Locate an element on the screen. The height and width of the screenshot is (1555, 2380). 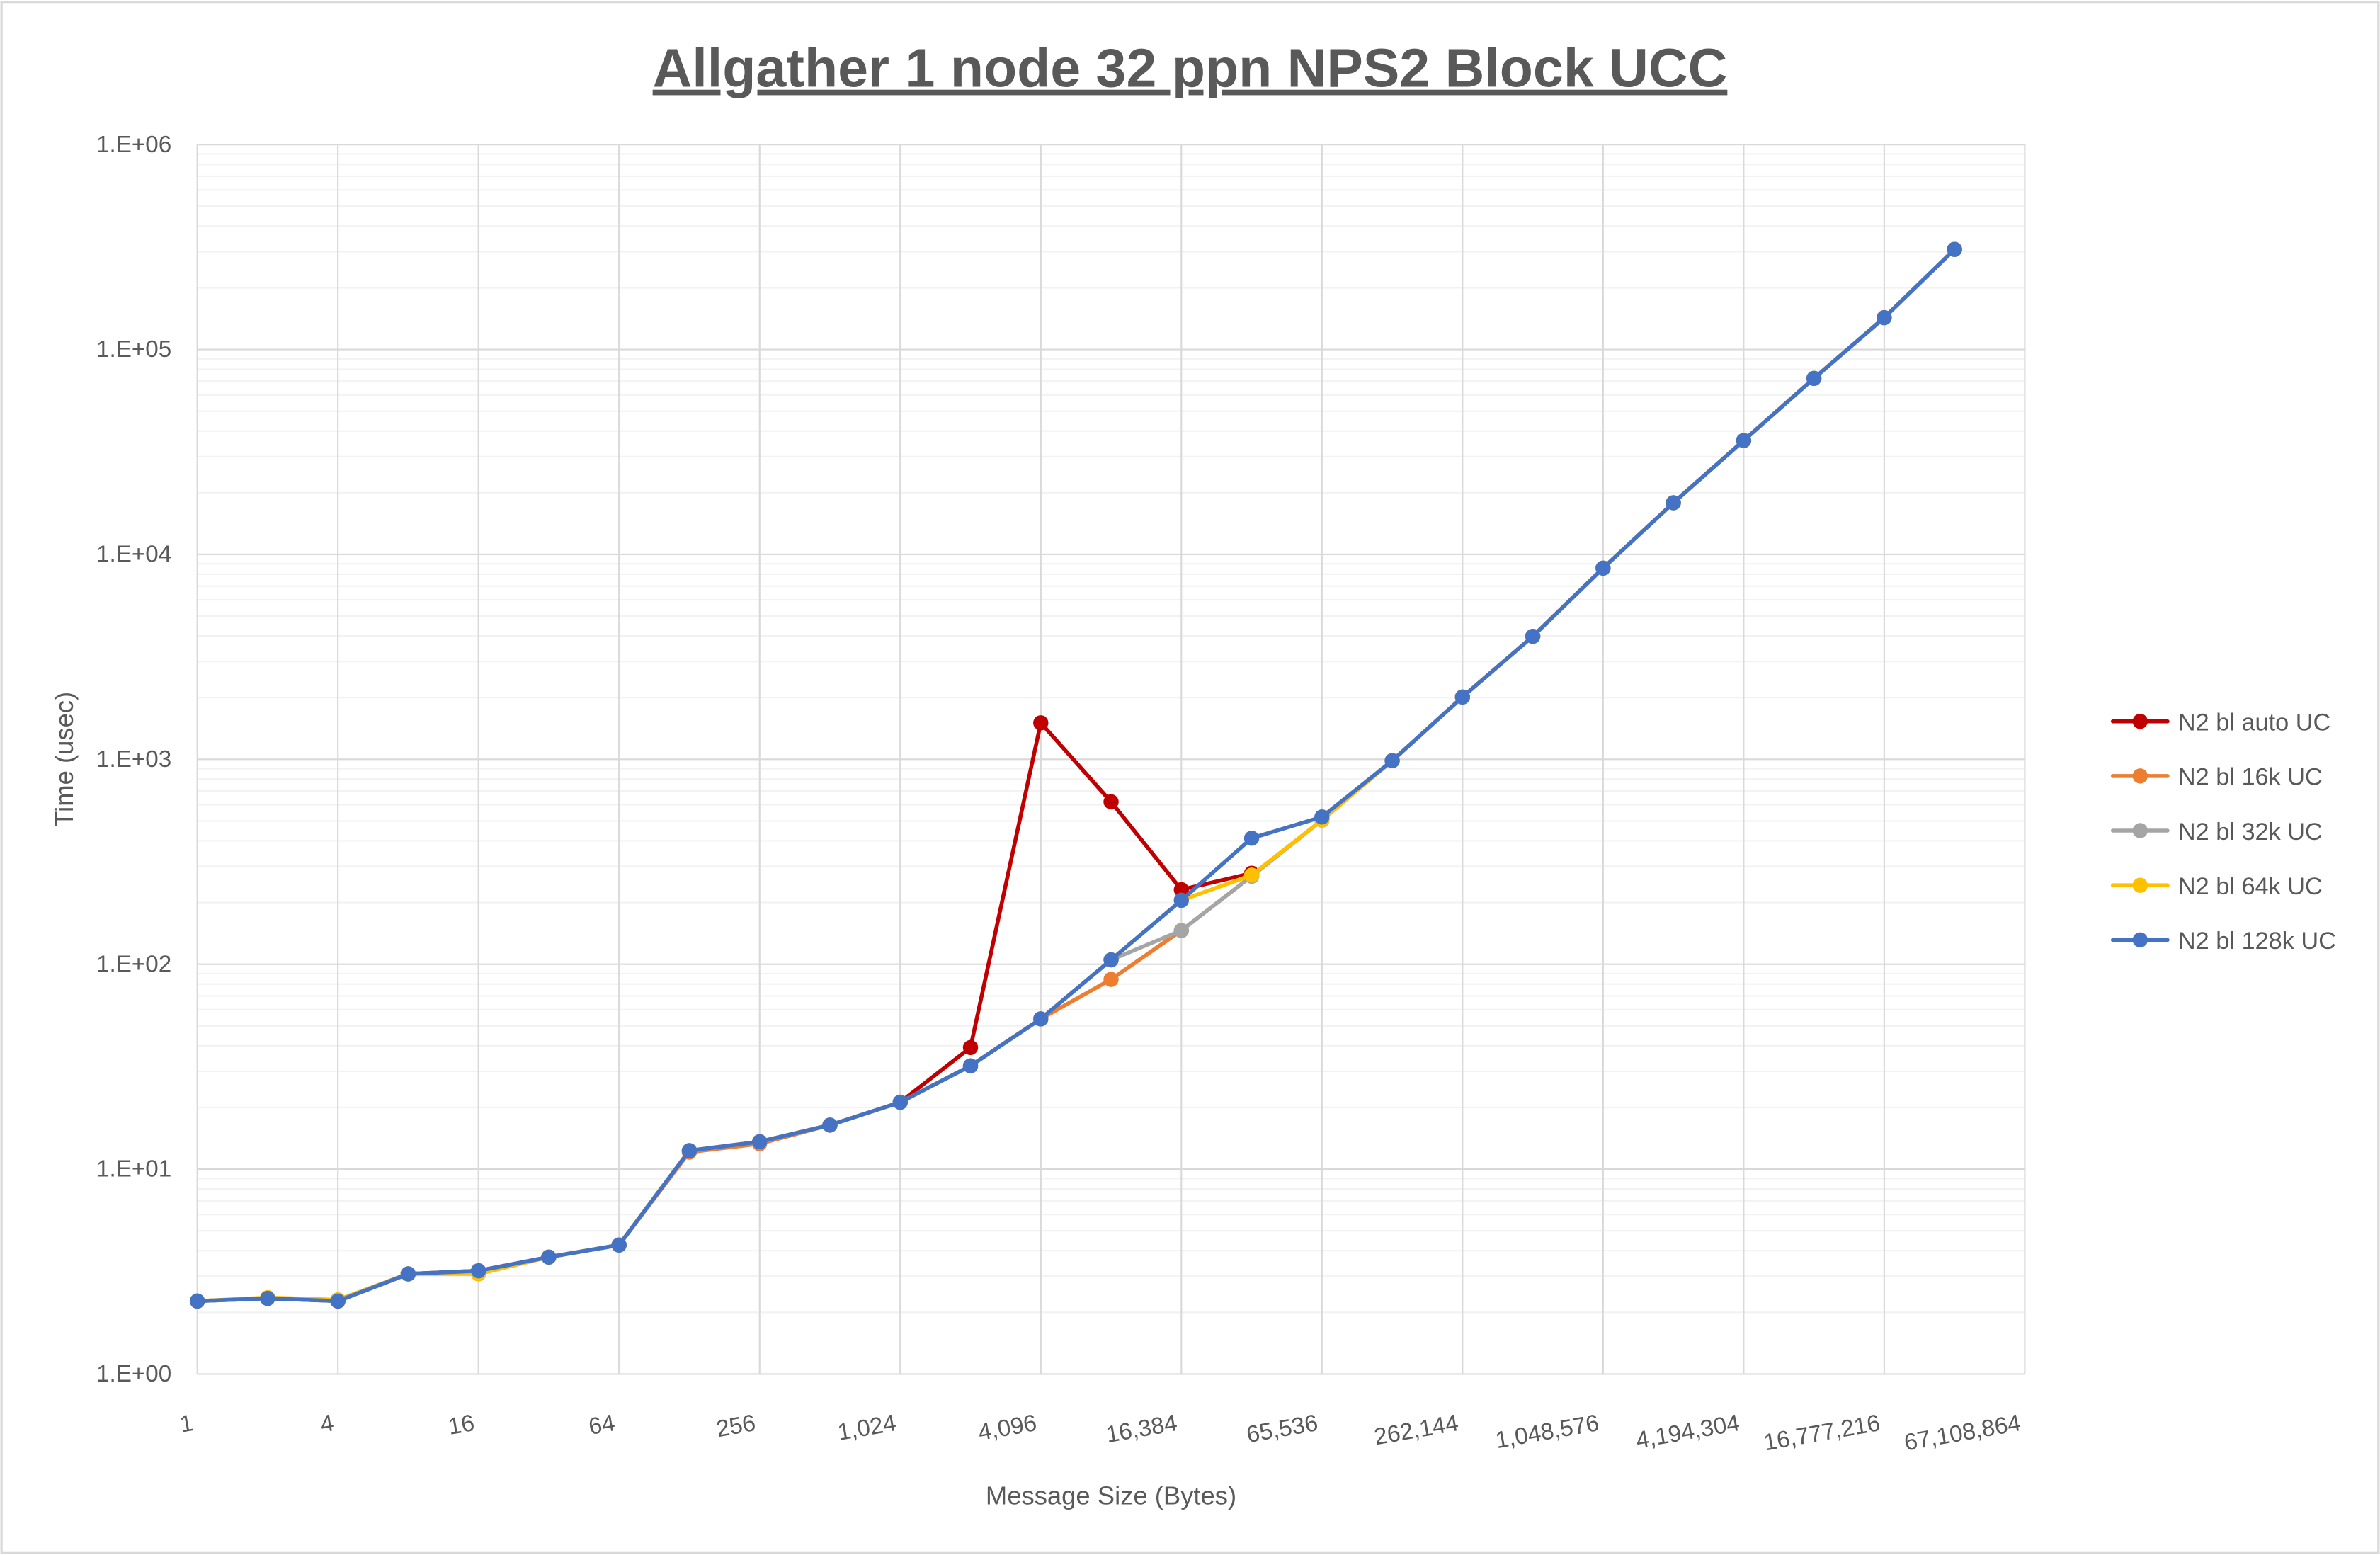
y-tick-label: 1.E+03 is located at coordinates (133, 760).